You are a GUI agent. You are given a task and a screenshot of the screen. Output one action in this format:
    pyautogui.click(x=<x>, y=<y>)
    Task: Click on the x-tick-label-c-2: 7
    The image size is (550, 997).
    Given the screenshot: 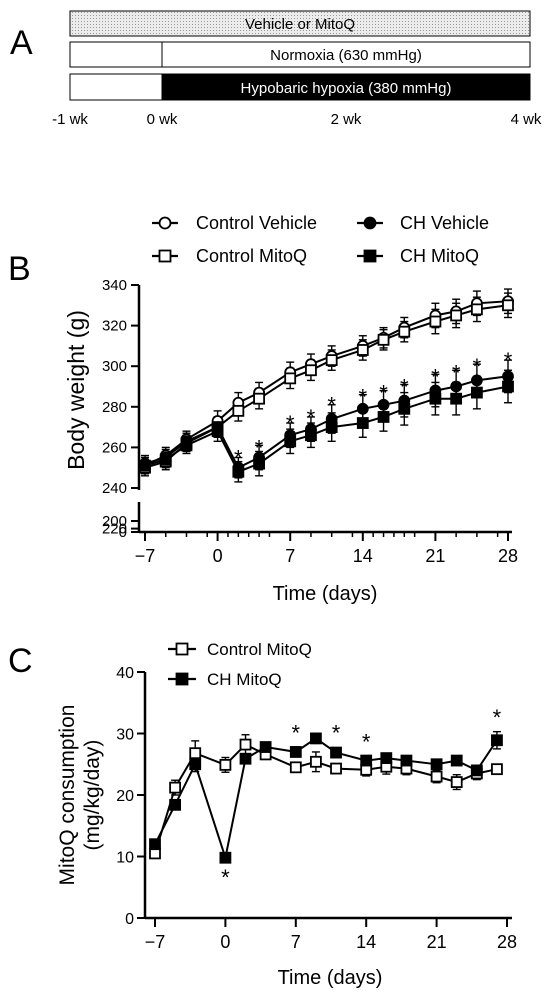 What is the action you would take?
    pyautogui.click(x=296, y=942)
    